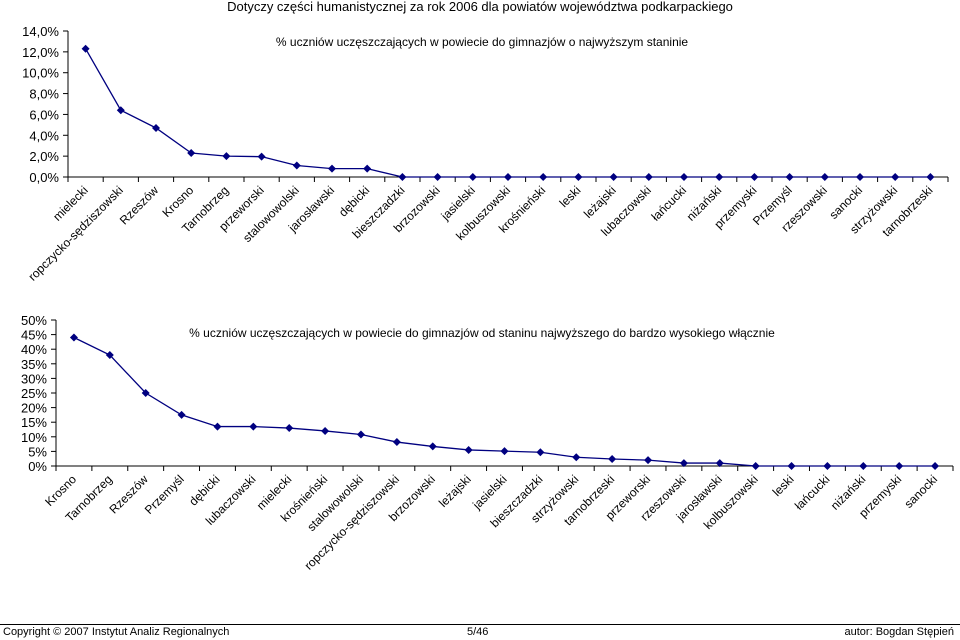 This screenshot has height=640, width=960. I want to click on y-tick-label: 4,0%, so click(44, 135).